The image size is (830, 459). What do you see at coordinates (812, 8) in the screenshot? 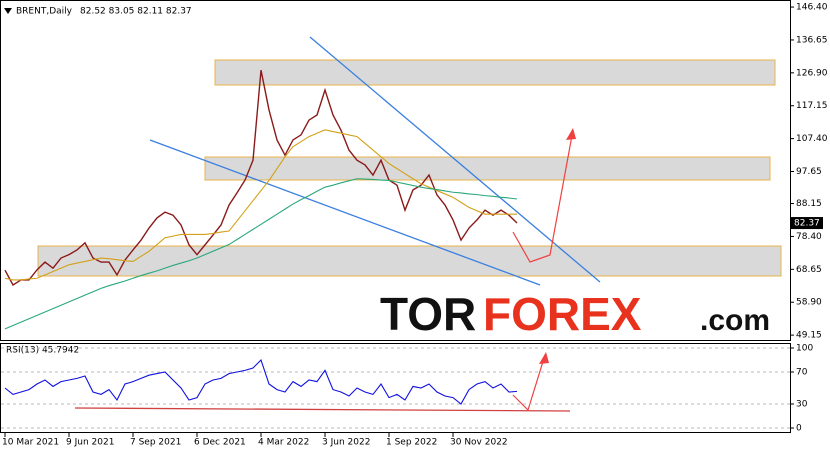
I see `y-tick-label: 146.40` at bounding box center [812, 8].